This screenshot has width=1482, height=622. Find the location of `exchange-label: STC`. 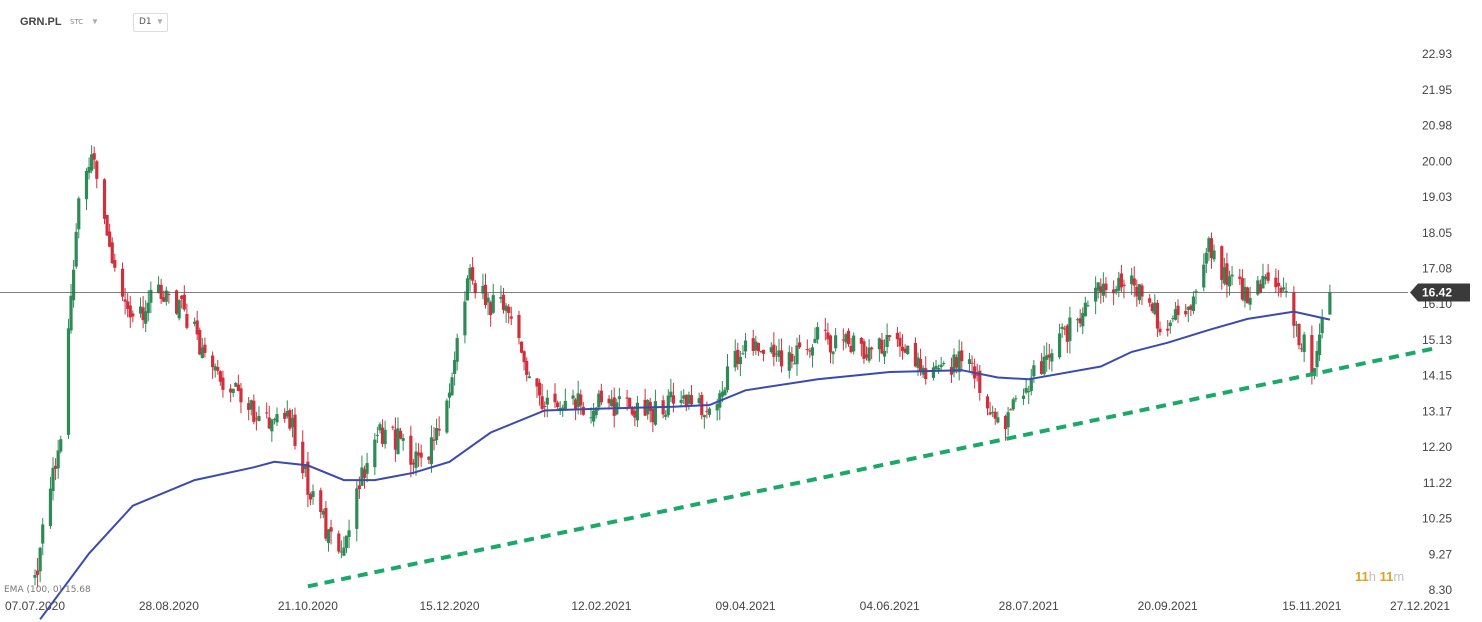

exchange-label: STC is located at coordinates (77, 22).